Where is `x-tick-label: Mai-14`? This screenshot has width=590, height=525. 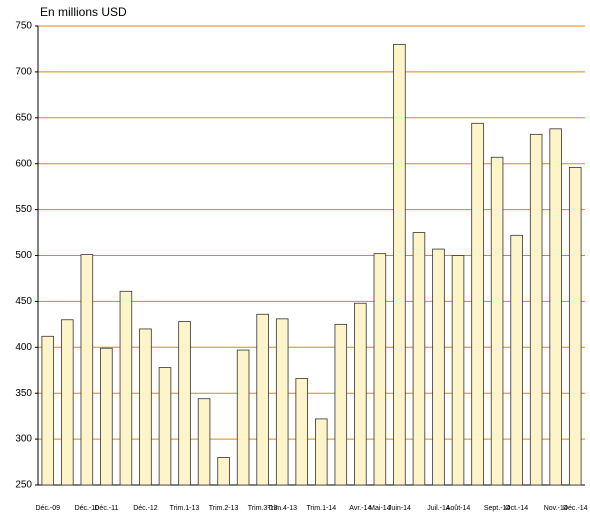
x-tick-label: Mai-14 is located at coordinates (380, 508).